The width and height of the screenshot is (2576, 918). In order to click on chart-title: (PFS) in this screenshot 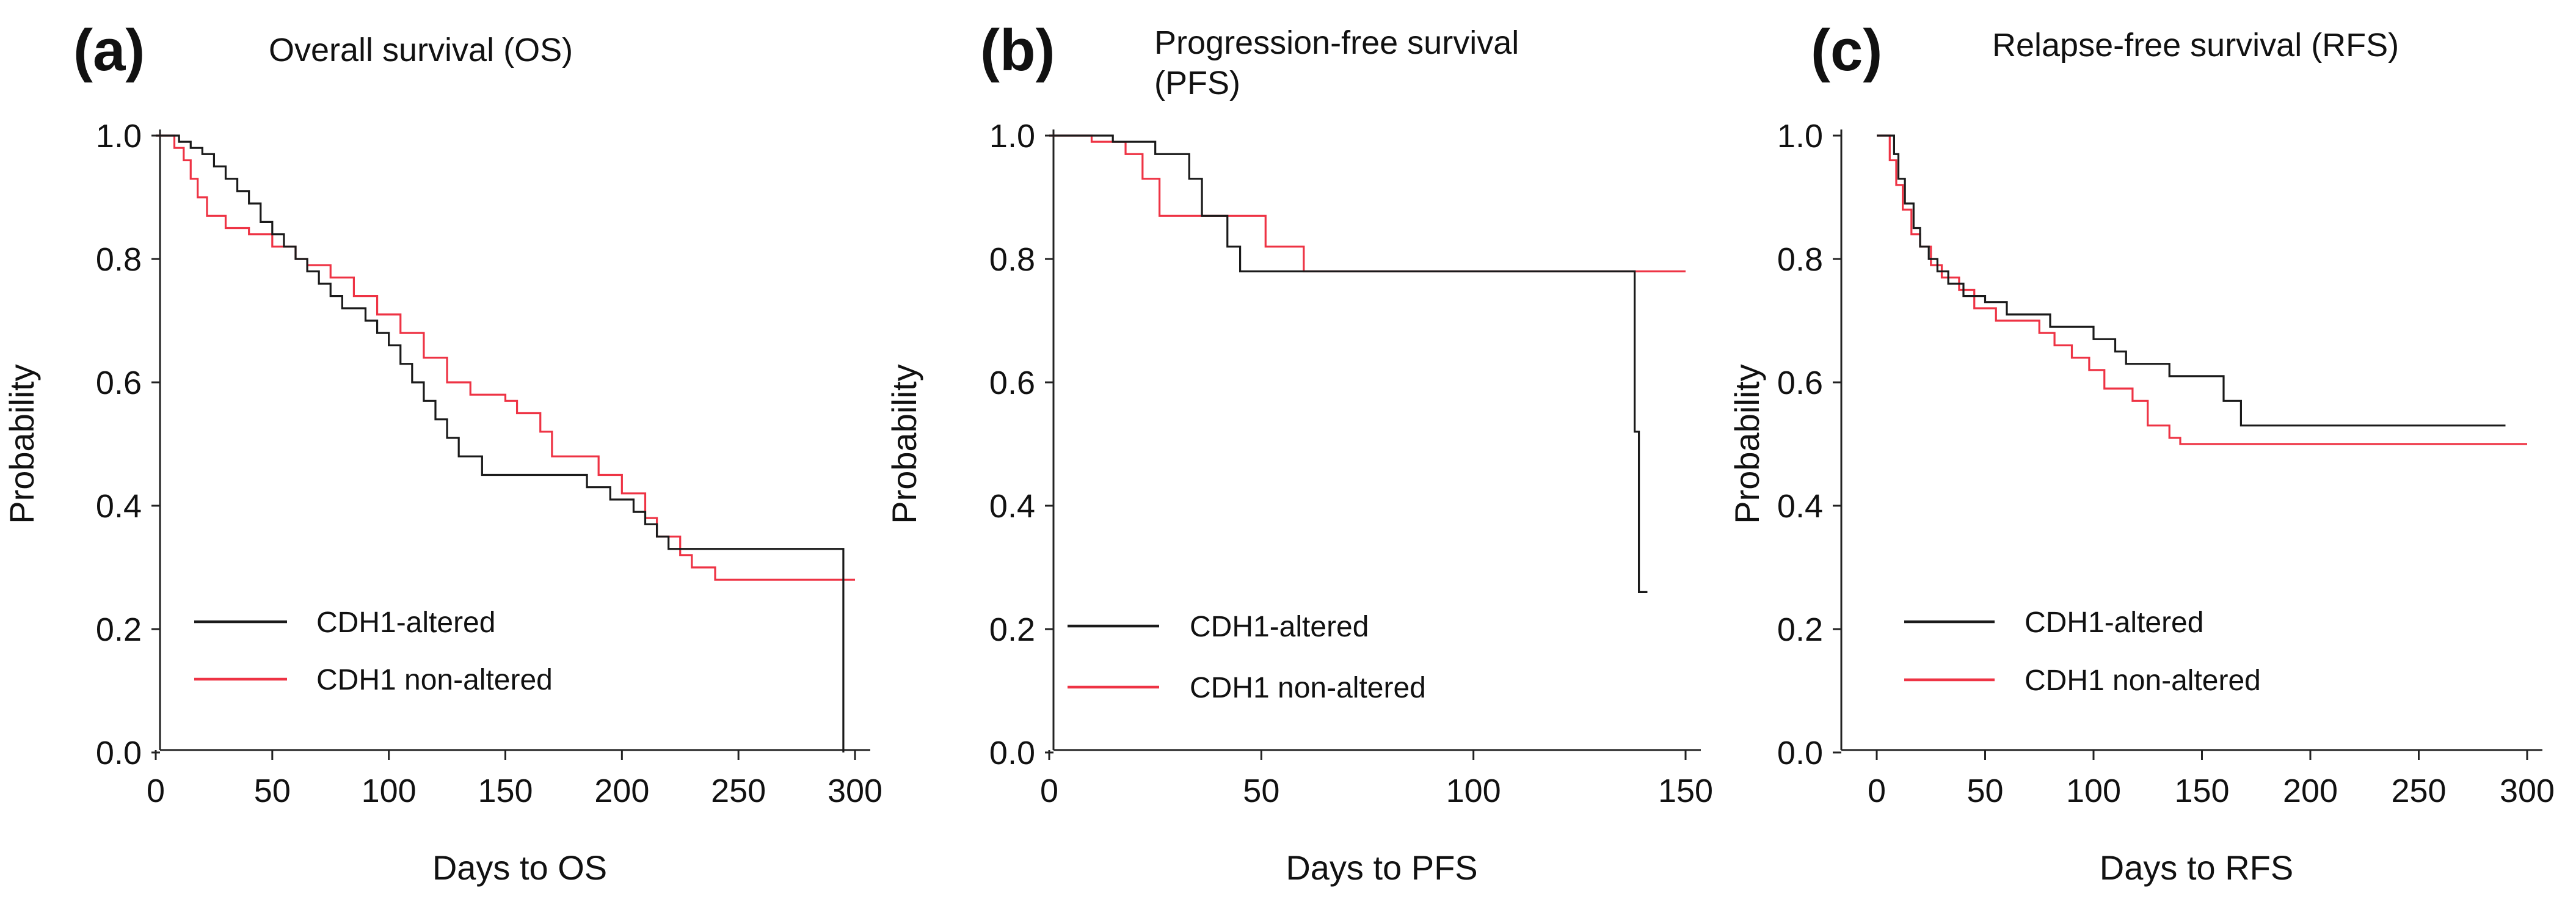, I will do `click(1197, 83)`.